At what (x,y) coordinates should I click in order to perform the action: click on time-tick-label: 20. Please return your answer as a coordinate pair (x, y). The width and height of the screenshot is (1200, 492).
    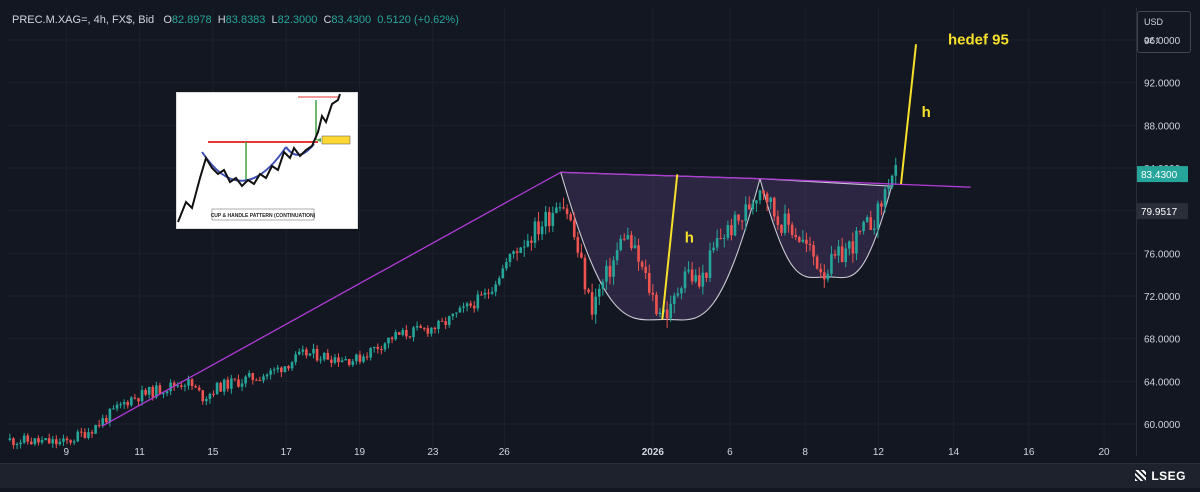
    Looking at the image, I should click on (1104, 452).